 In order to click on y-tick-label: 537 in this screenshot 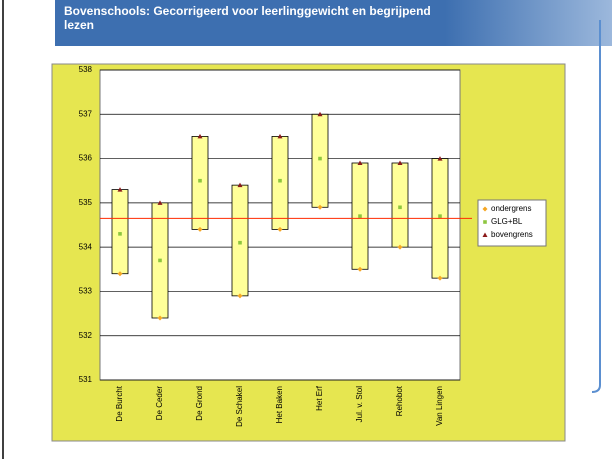, I will do `click(86, 113)`.